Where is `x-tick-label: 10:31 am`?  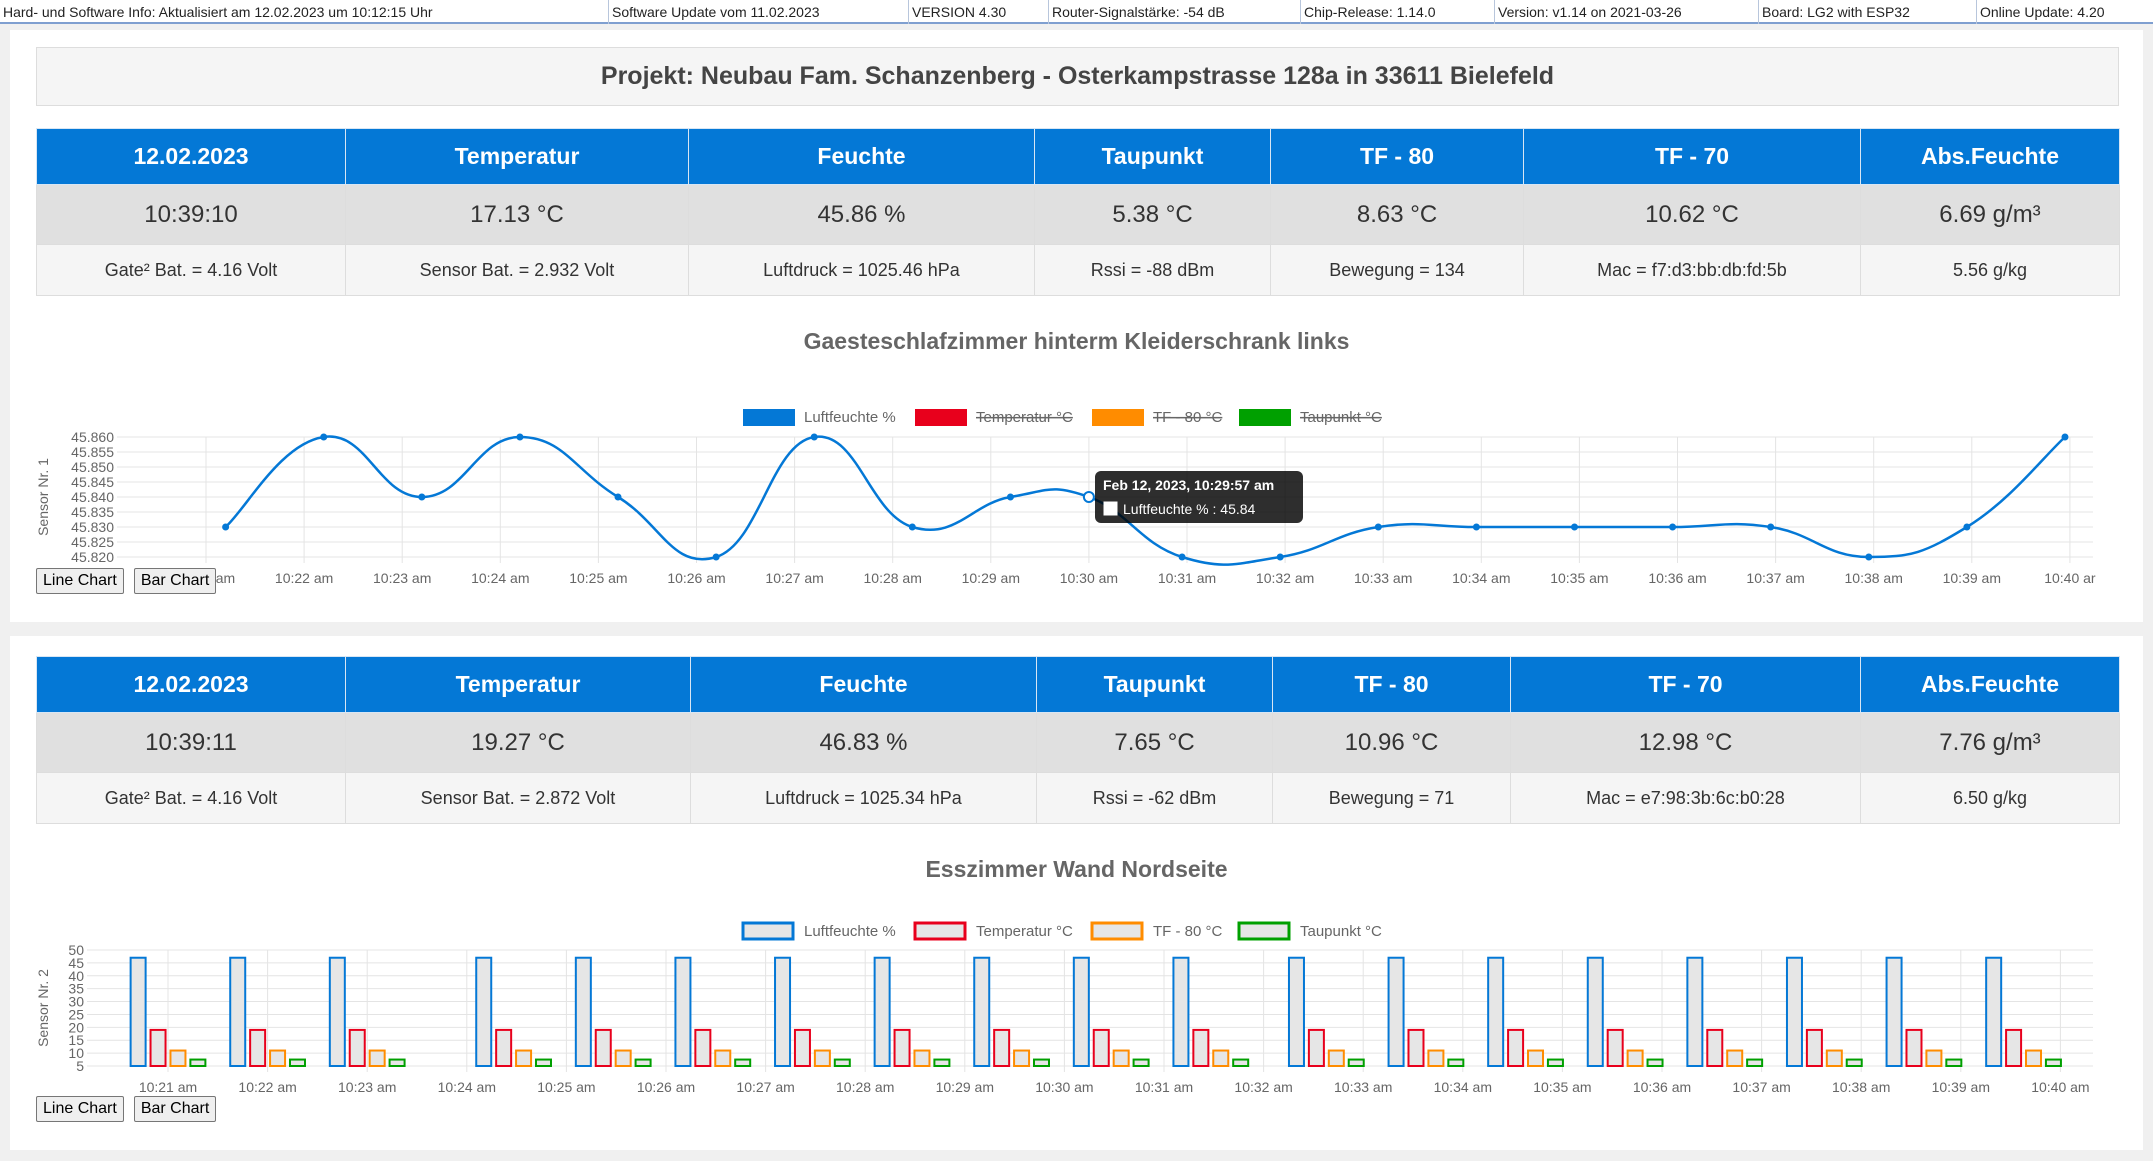
x-tick-label: 10:31 am is located at coordinates (1164, 1087).